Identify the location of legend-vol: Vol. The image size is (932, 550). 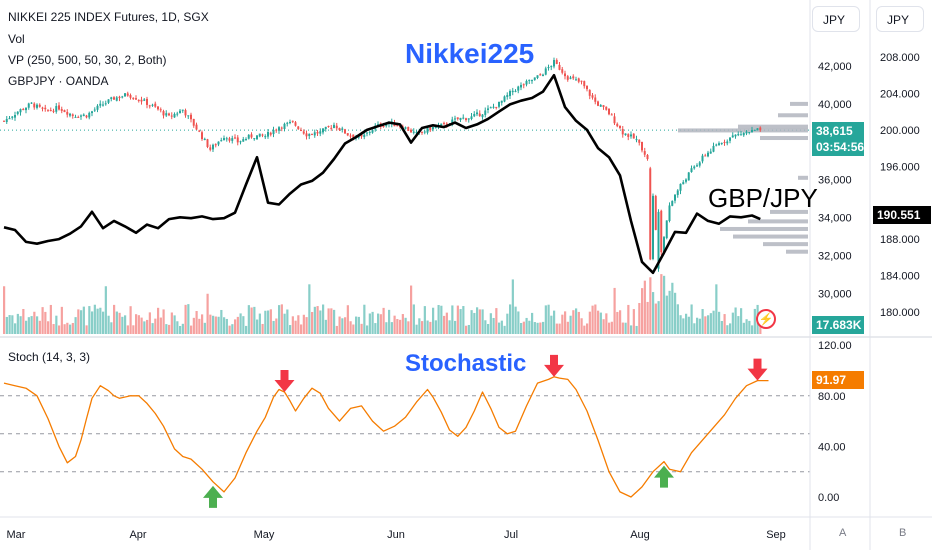
(16, 39).